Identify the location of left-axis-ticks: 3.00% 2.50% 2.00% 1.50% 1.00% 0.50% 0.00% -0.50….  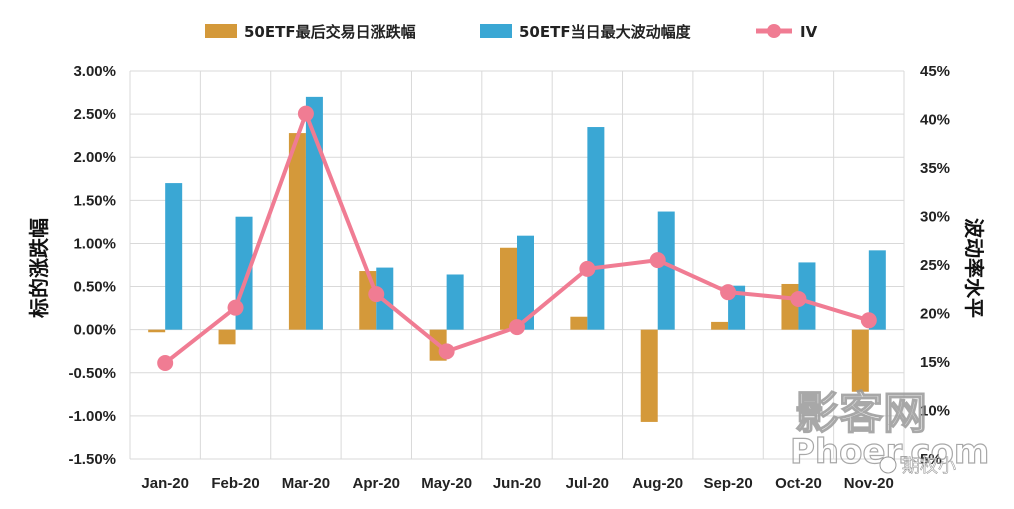
(92, 265).